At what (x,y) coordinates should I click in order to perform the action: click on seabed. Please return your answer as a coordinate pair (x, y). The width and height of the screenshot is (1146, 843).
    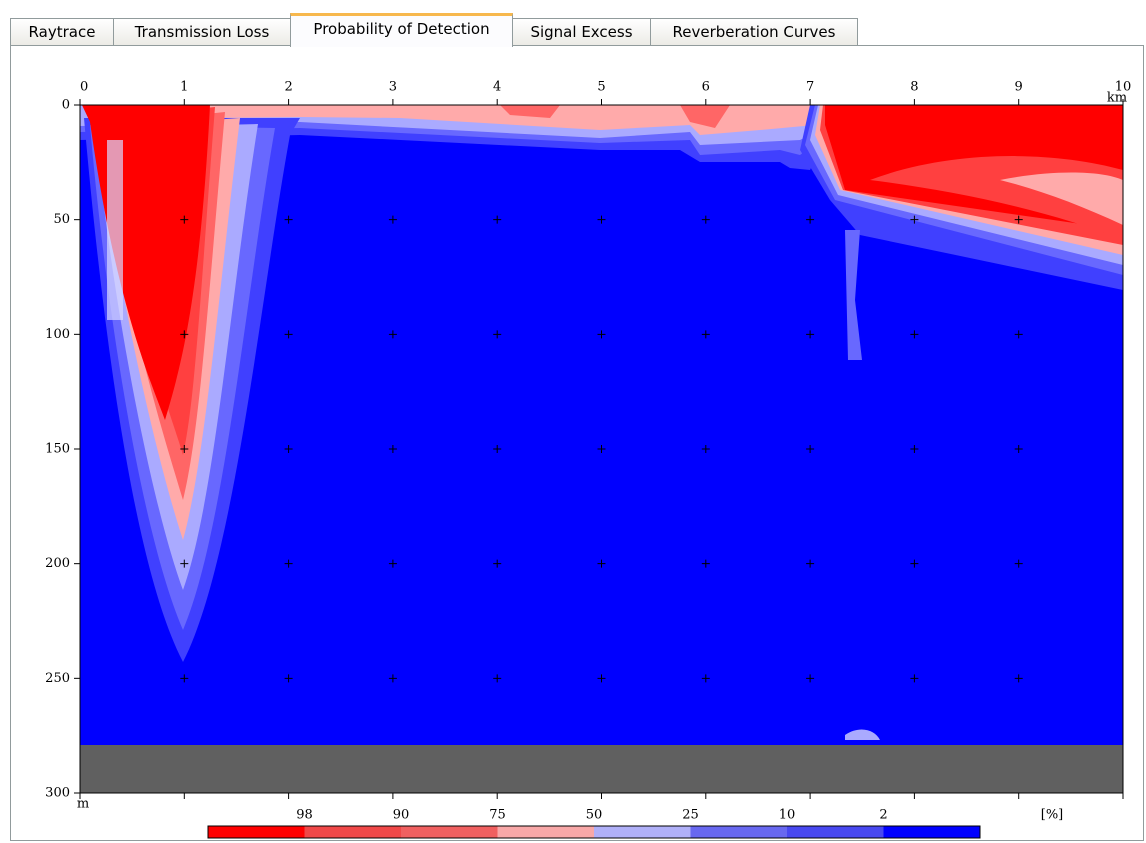
    Looking at the image, I should click on (601, 769).